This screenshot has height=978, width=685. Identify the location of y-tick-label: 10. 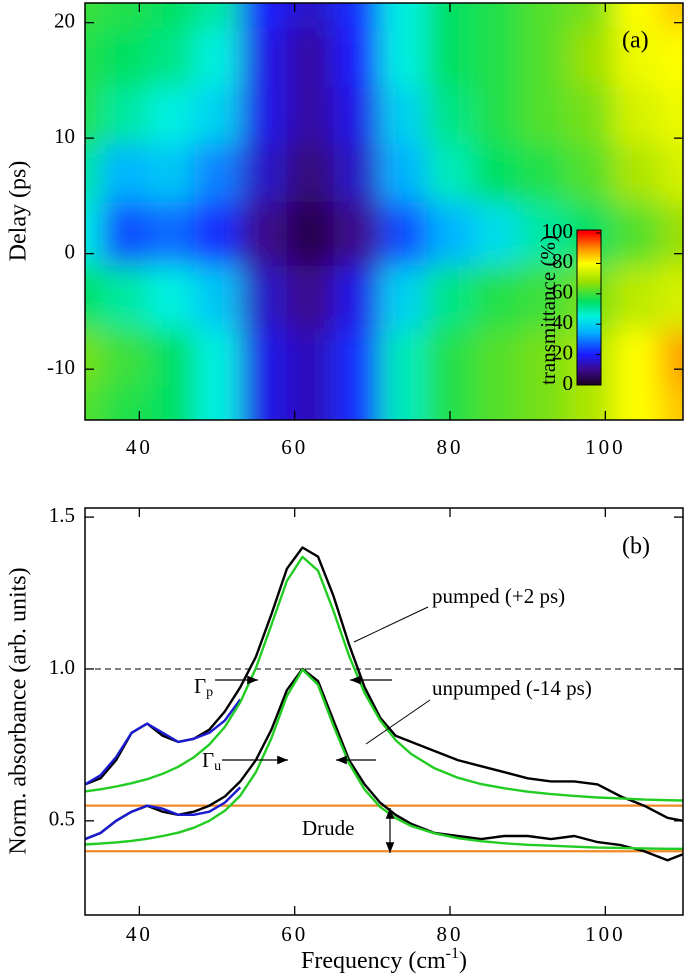
(64, 136).